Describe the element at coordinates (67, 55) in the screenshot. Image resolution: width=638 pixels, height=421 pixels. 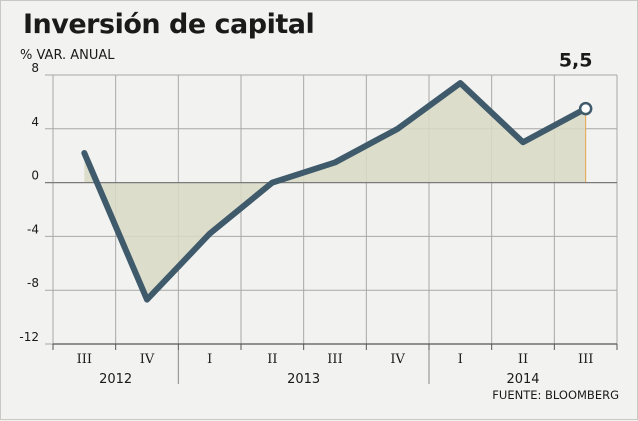
I see `chart-subtitle: % VAR. ANUAL` at that location.